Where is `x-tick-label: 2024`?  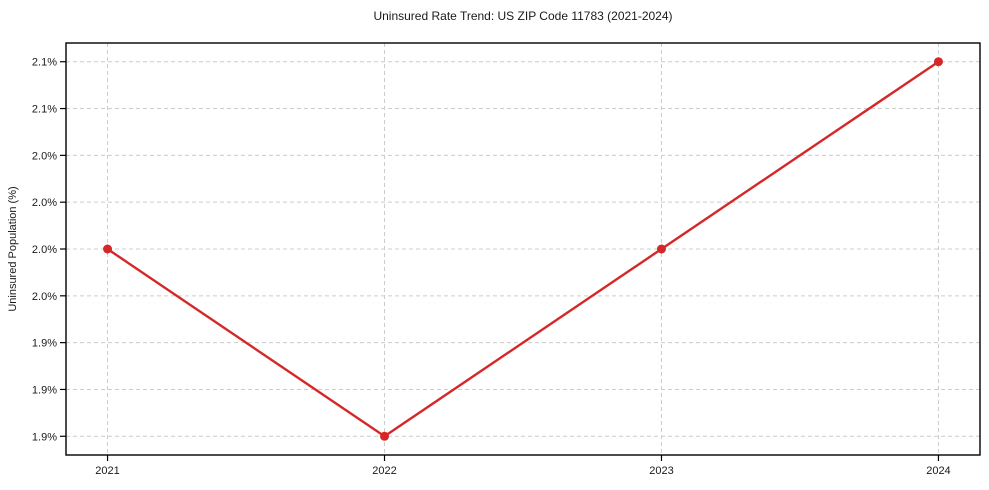
x-tick-label: 2024 is located at coordinates (938, 471).